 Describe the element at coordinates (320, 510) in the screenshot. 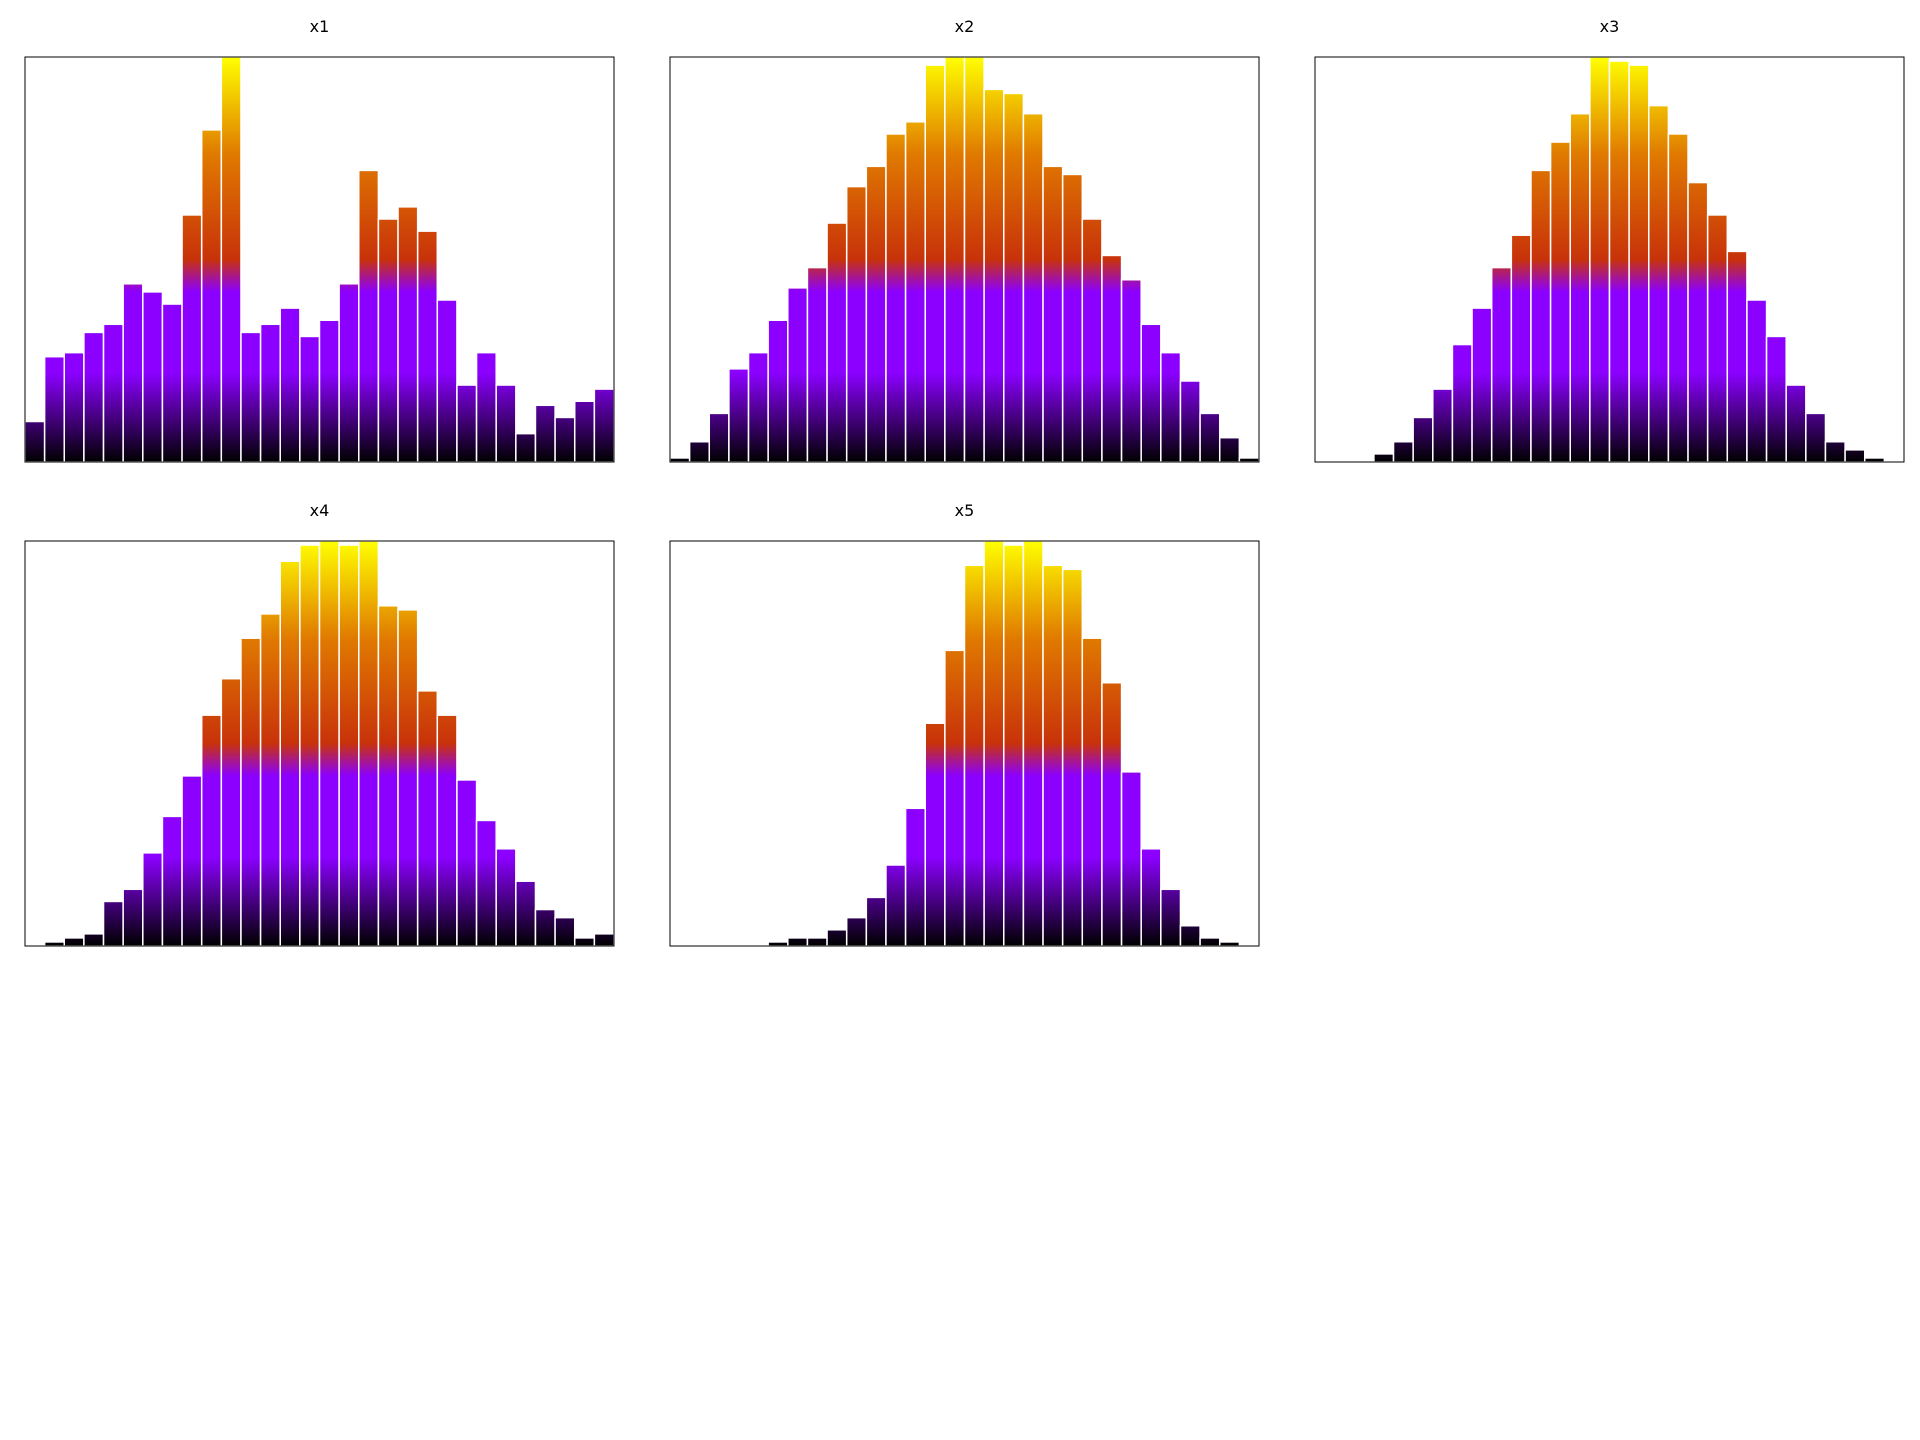

I see `panel-title: x4` at that location.